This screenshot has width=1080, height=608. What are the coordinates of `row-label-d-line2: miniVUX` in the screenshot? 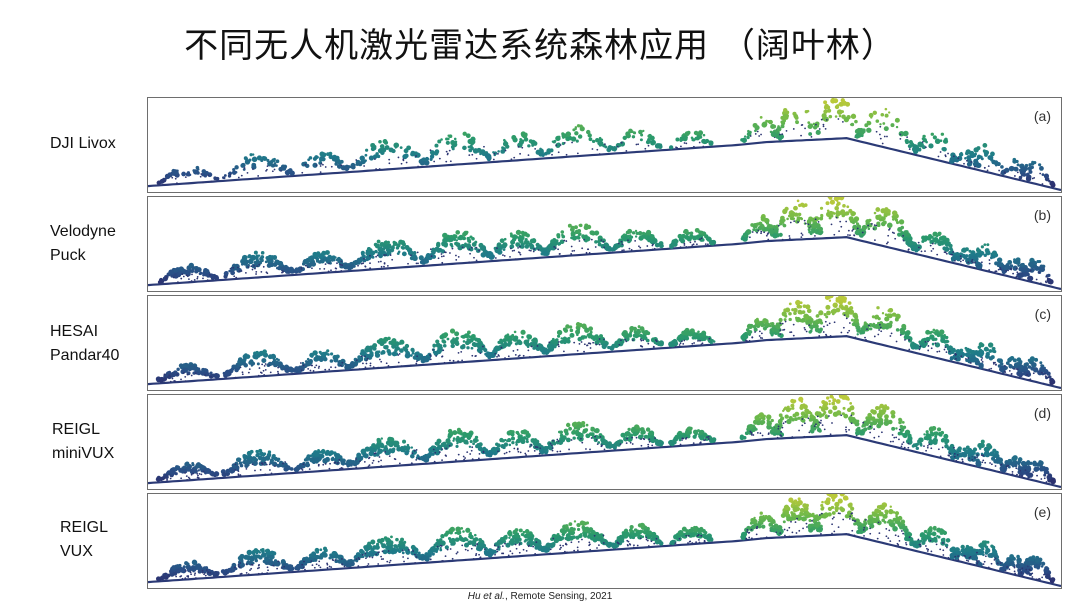 It's located at (83, 453).